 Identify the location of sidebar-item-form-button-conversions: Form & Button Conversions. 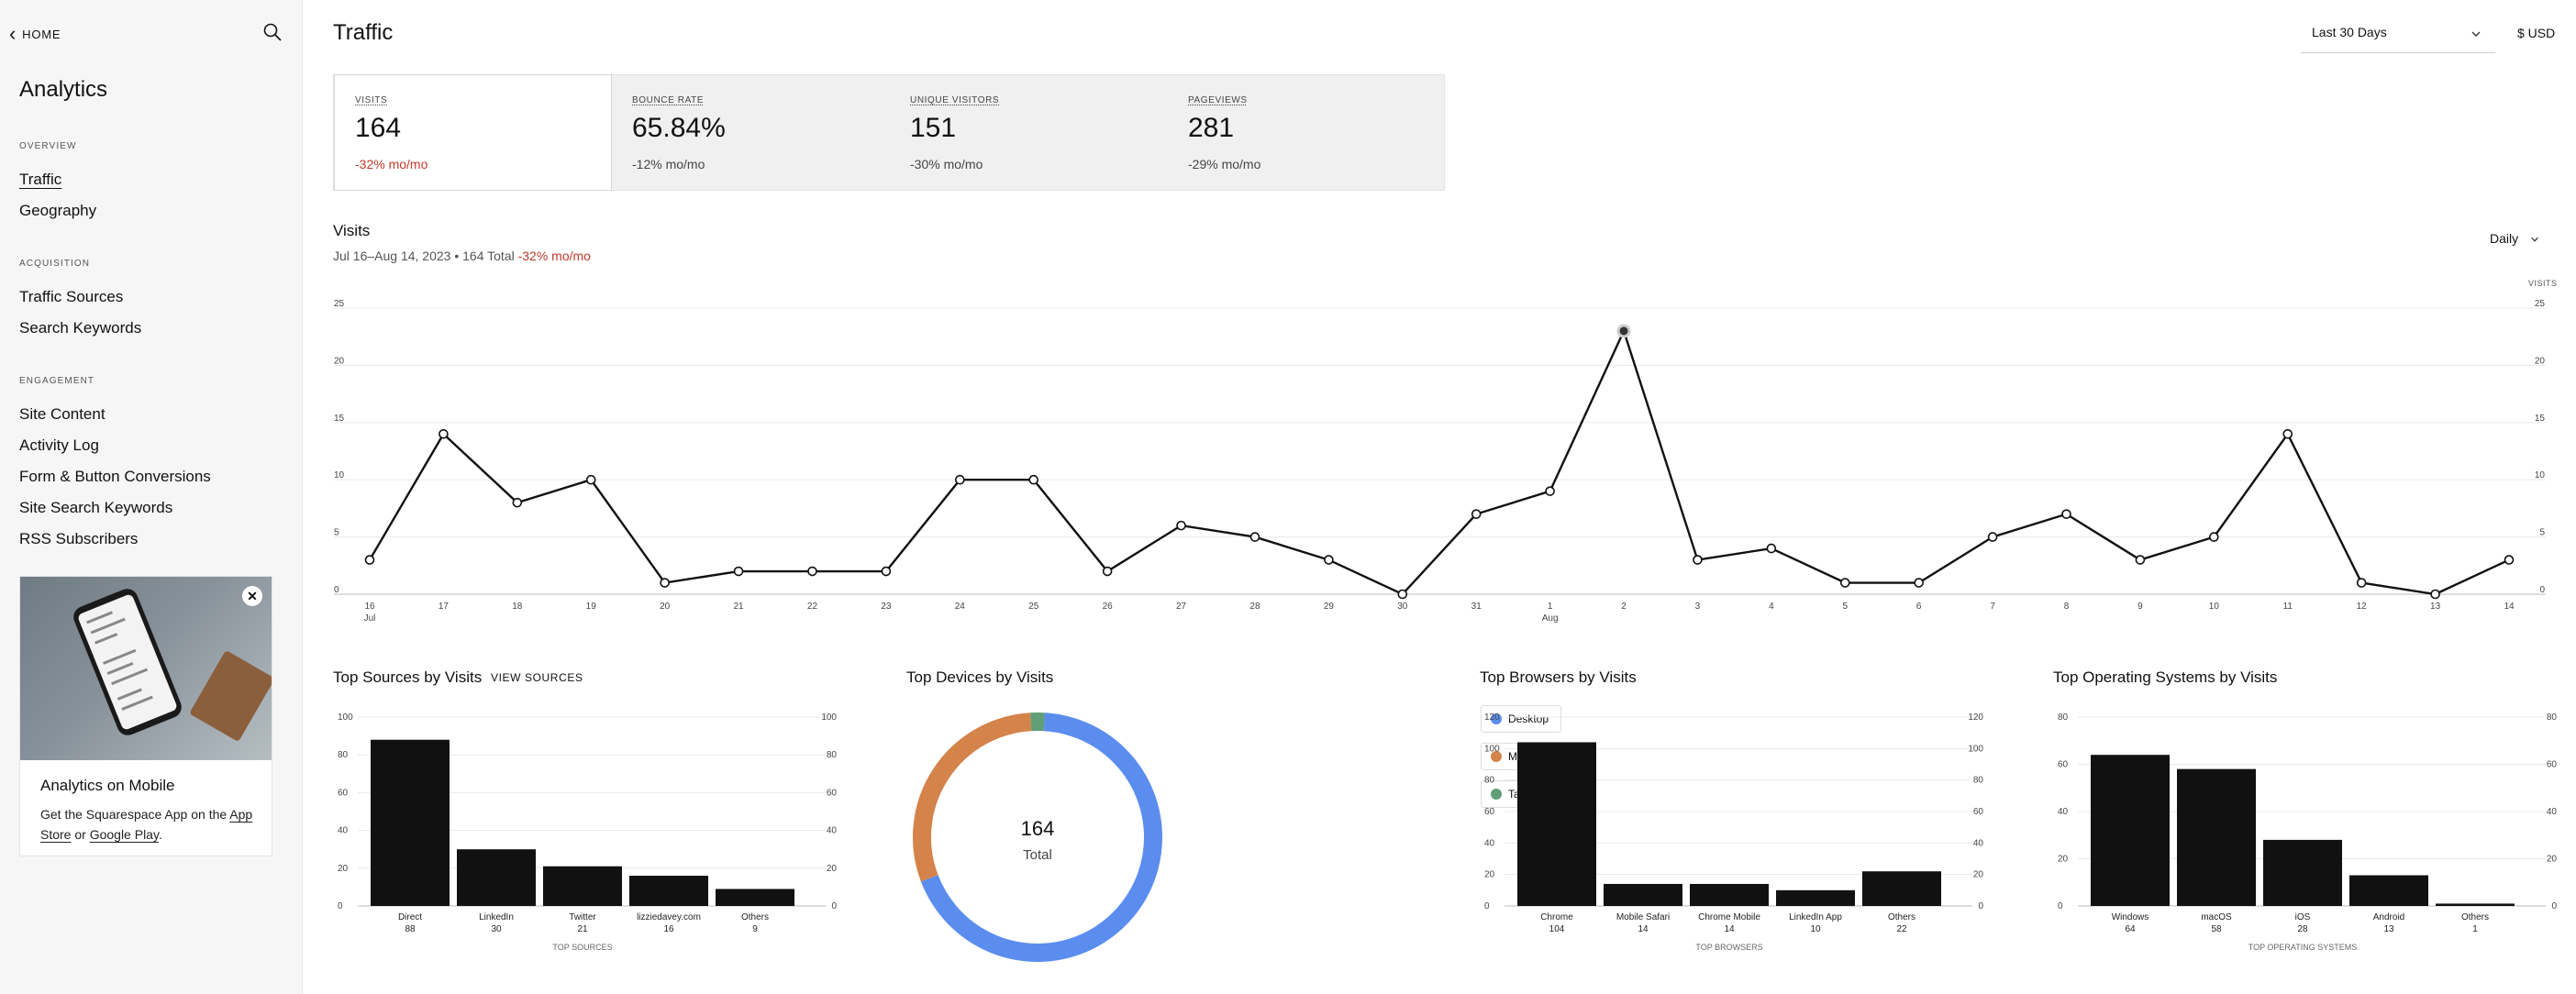
(115, 477).